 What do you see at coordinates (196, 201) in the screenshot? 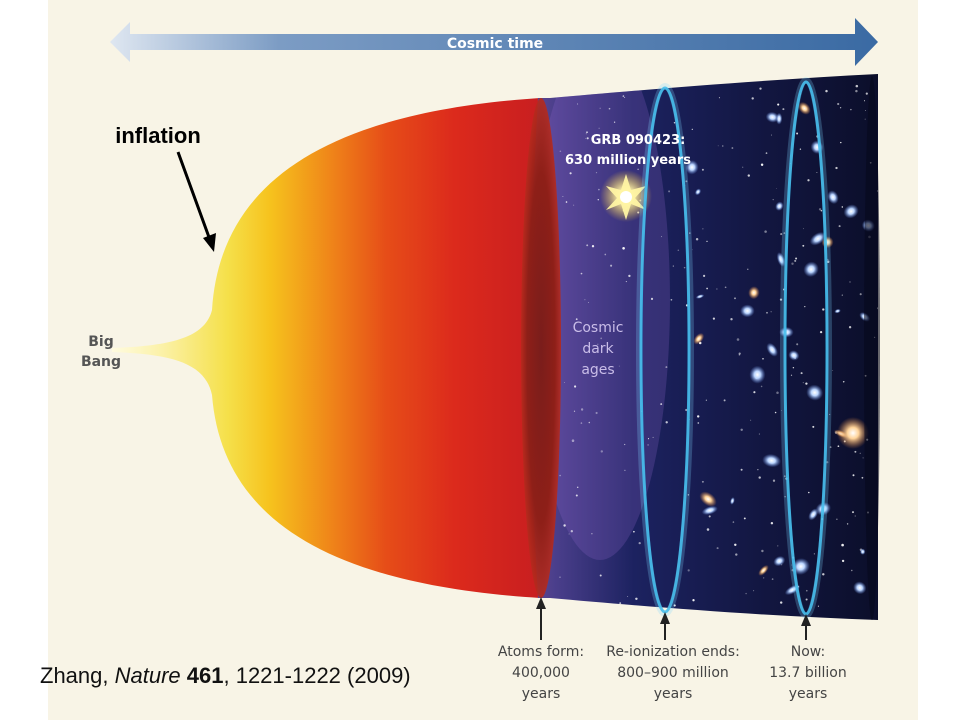
I see `inflation-arrow` at bounding box center [196, 201].